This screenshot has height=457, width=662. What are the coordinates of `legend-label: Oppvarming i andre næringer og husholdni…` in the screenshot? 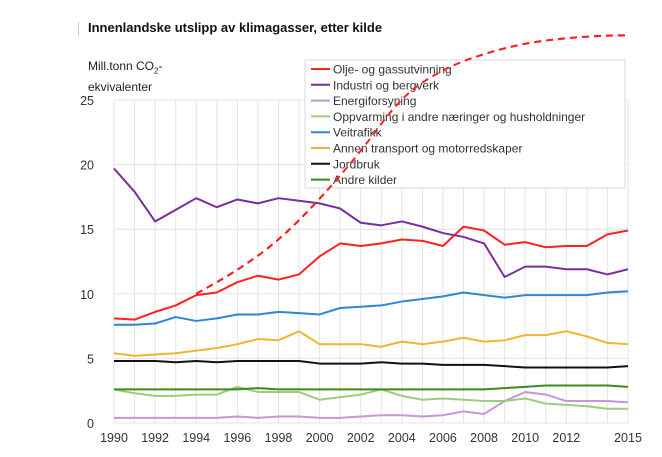 It's located at (459, 117).